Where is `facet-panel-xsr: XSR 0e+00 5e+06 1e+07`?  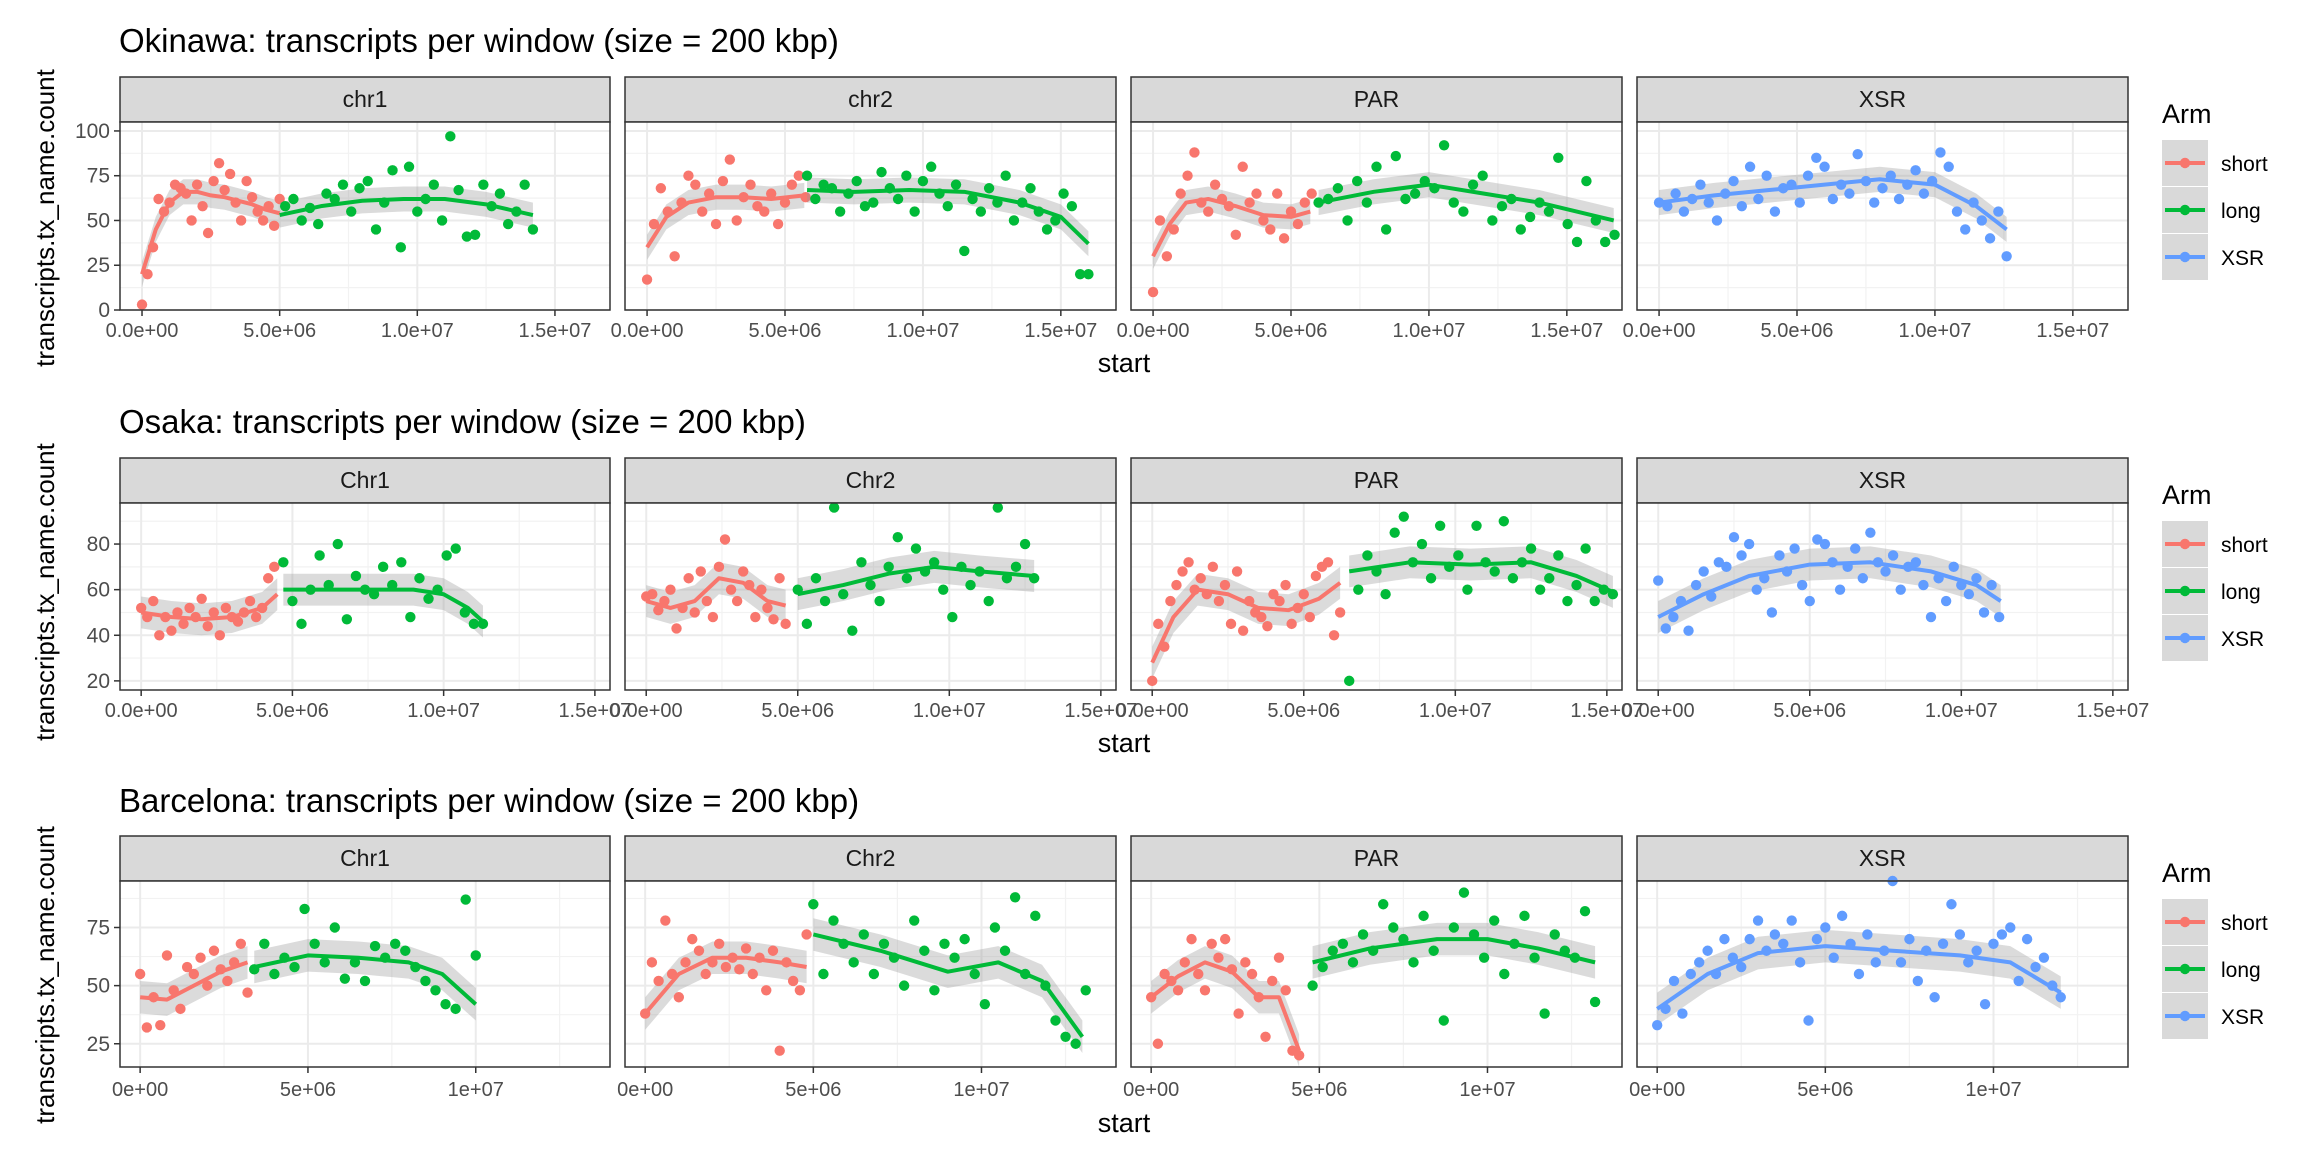
facet-panel-xsr: XSR 0e+00 5e+06 1e+07 is located at coordinates (1879, 968).